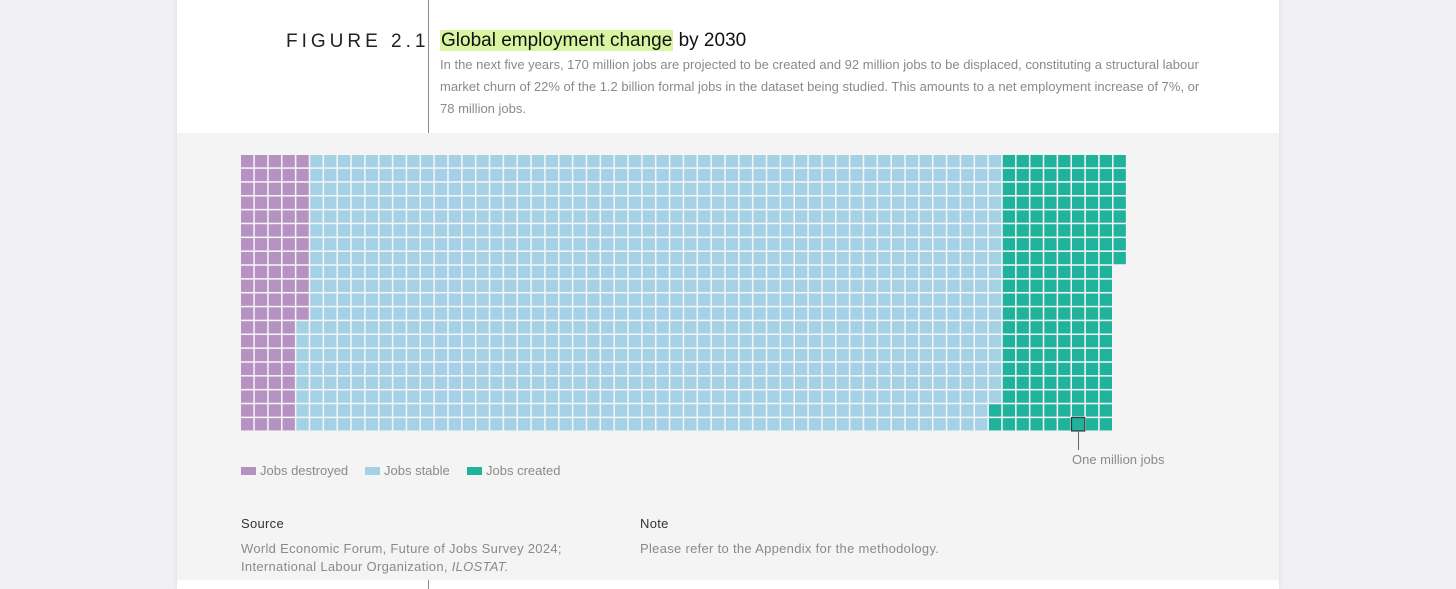  I want to click on legend-swatch-stable, so click(372, 470).